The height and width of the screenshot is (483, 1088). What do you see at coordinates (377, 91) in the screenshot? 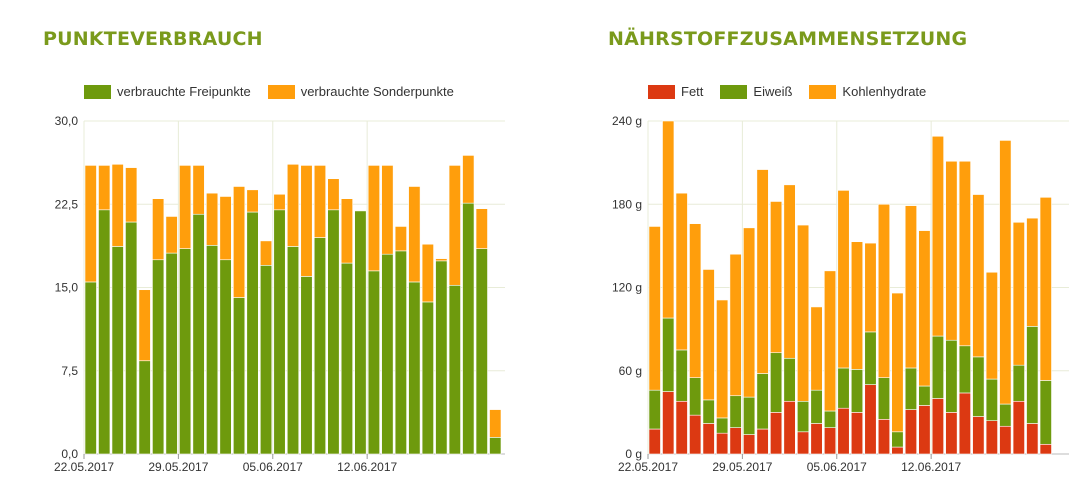
I see `legend-label-sonderpunkte: verbrauchte Sonderpunkte` at bounding box center [377, 91].